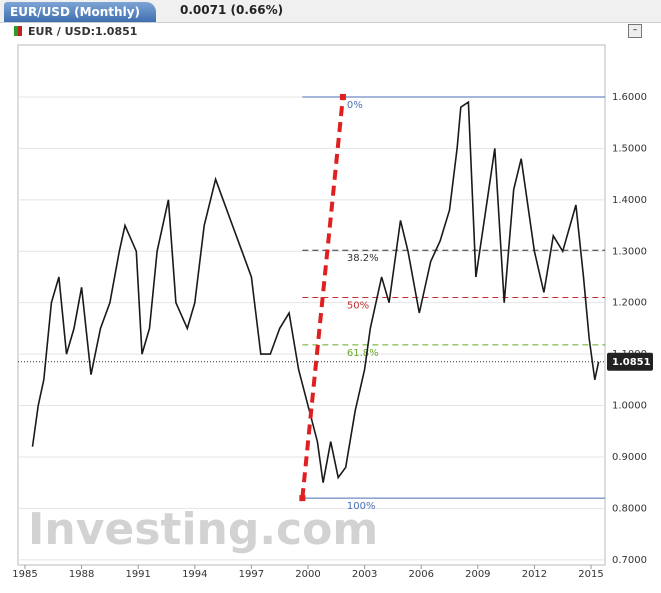  What do you see at coordinates (194, 574) in the screenshot?
I see `x-tick-label: 1994` at bounding box center [194, 574].